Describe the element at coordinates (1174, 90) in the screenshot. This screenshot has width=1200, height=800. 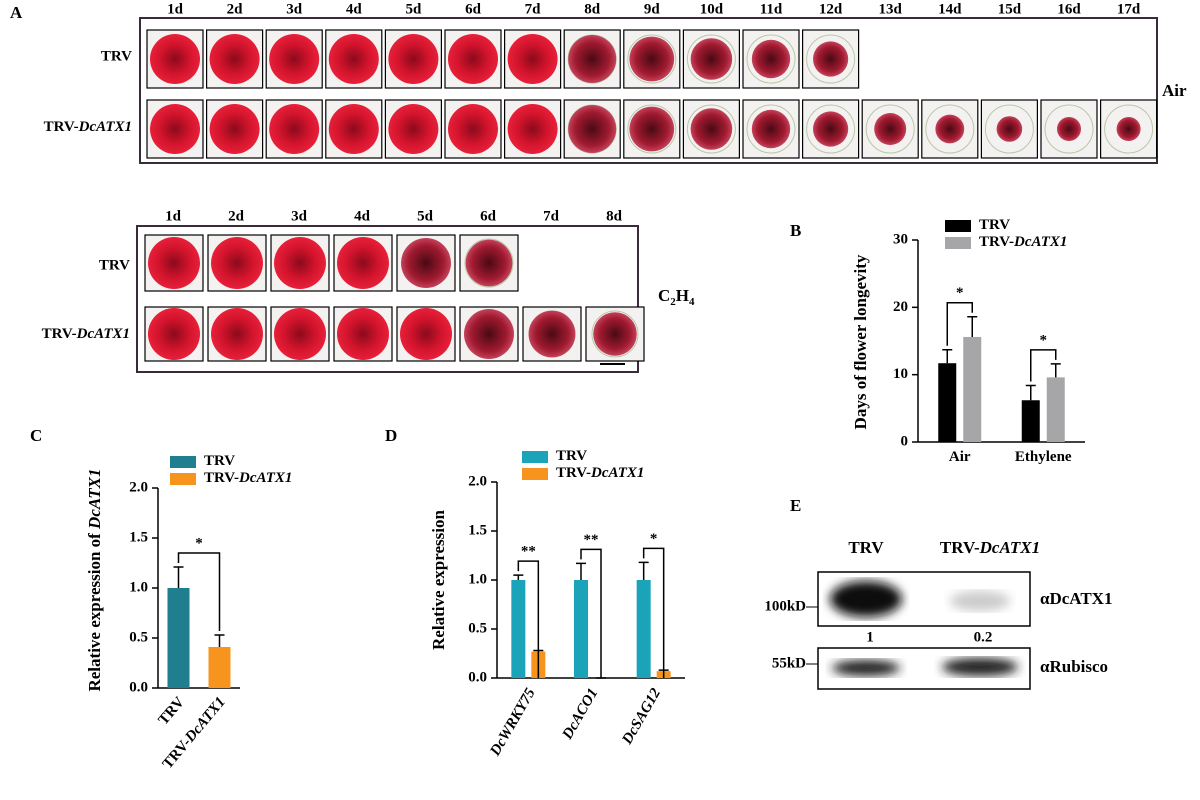
I see `condition-label: Air` at that location.